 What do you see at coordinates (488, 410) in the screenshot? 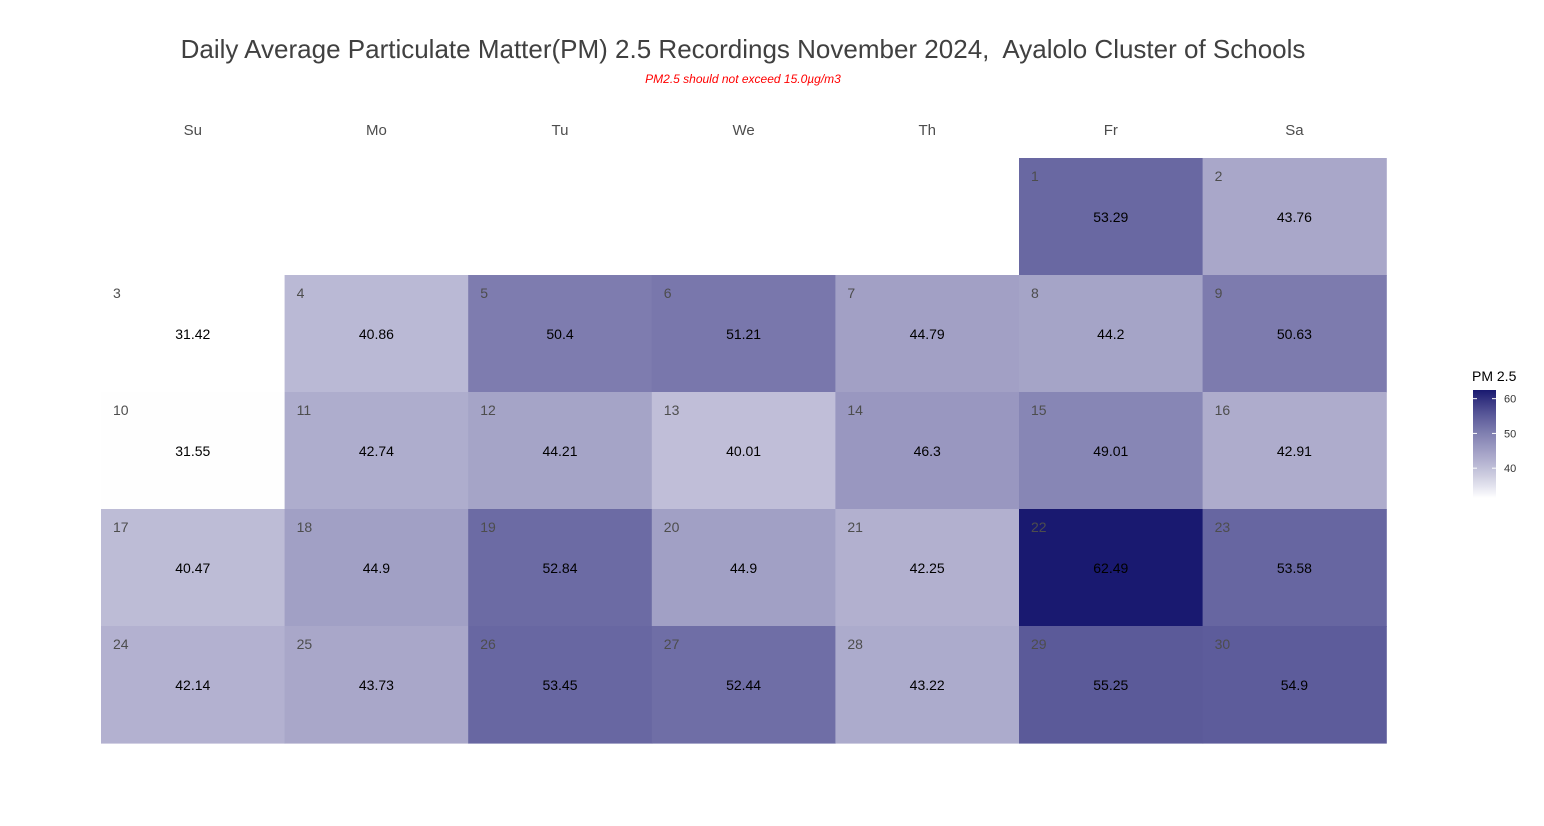
I see `day-number-label: 12` at bounding box center [488, 410].